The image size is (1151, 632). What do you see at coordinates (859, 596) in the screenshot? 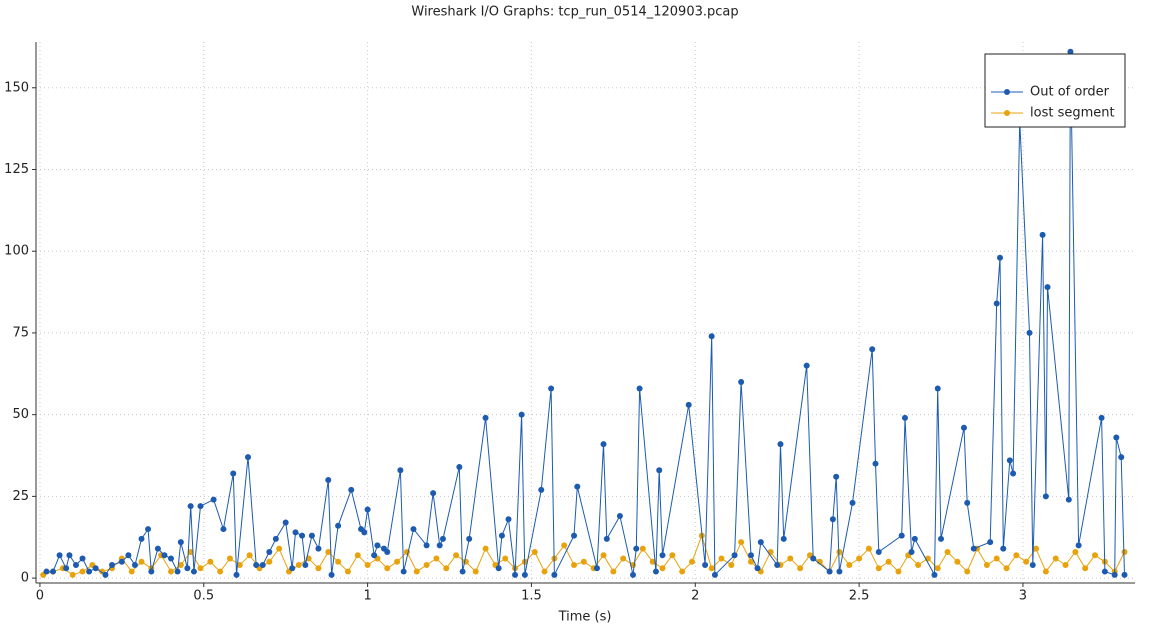
I see `x-tick-label: 2.5` at bounding box center [859, 596].